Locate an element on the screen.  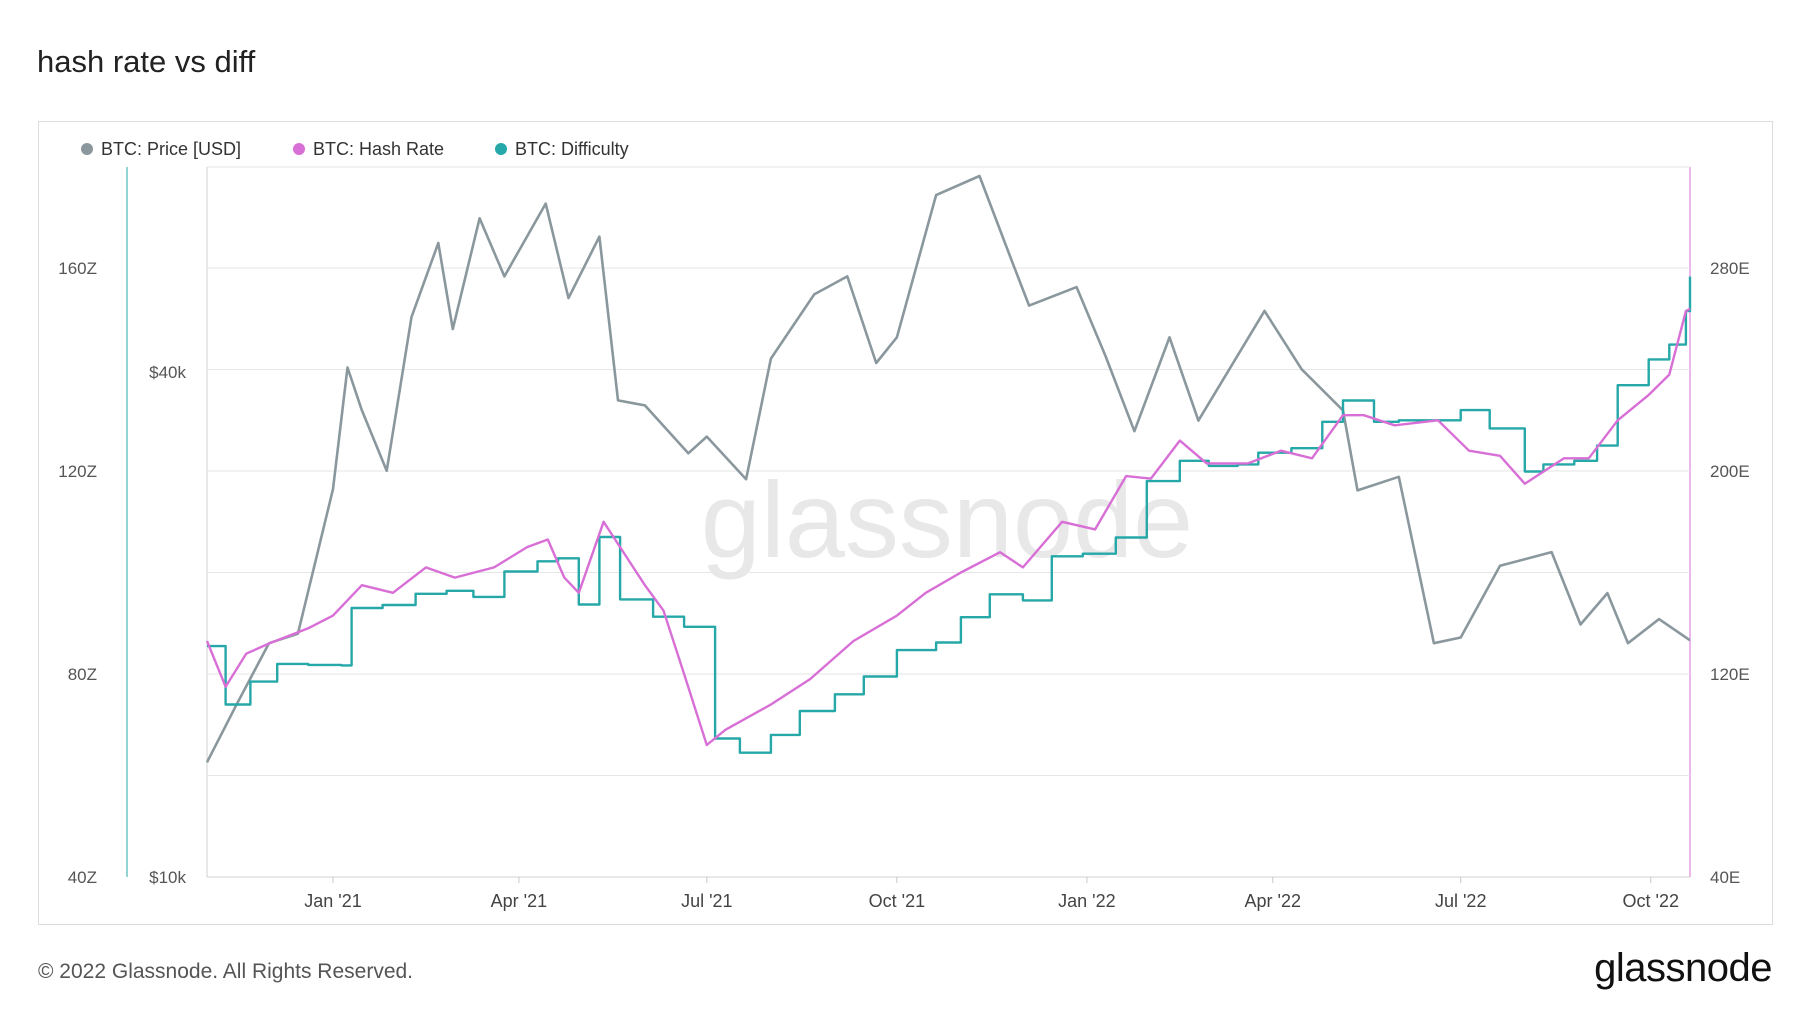
x-tick-label: Apr '22 is located at coordinates (1273, 901).